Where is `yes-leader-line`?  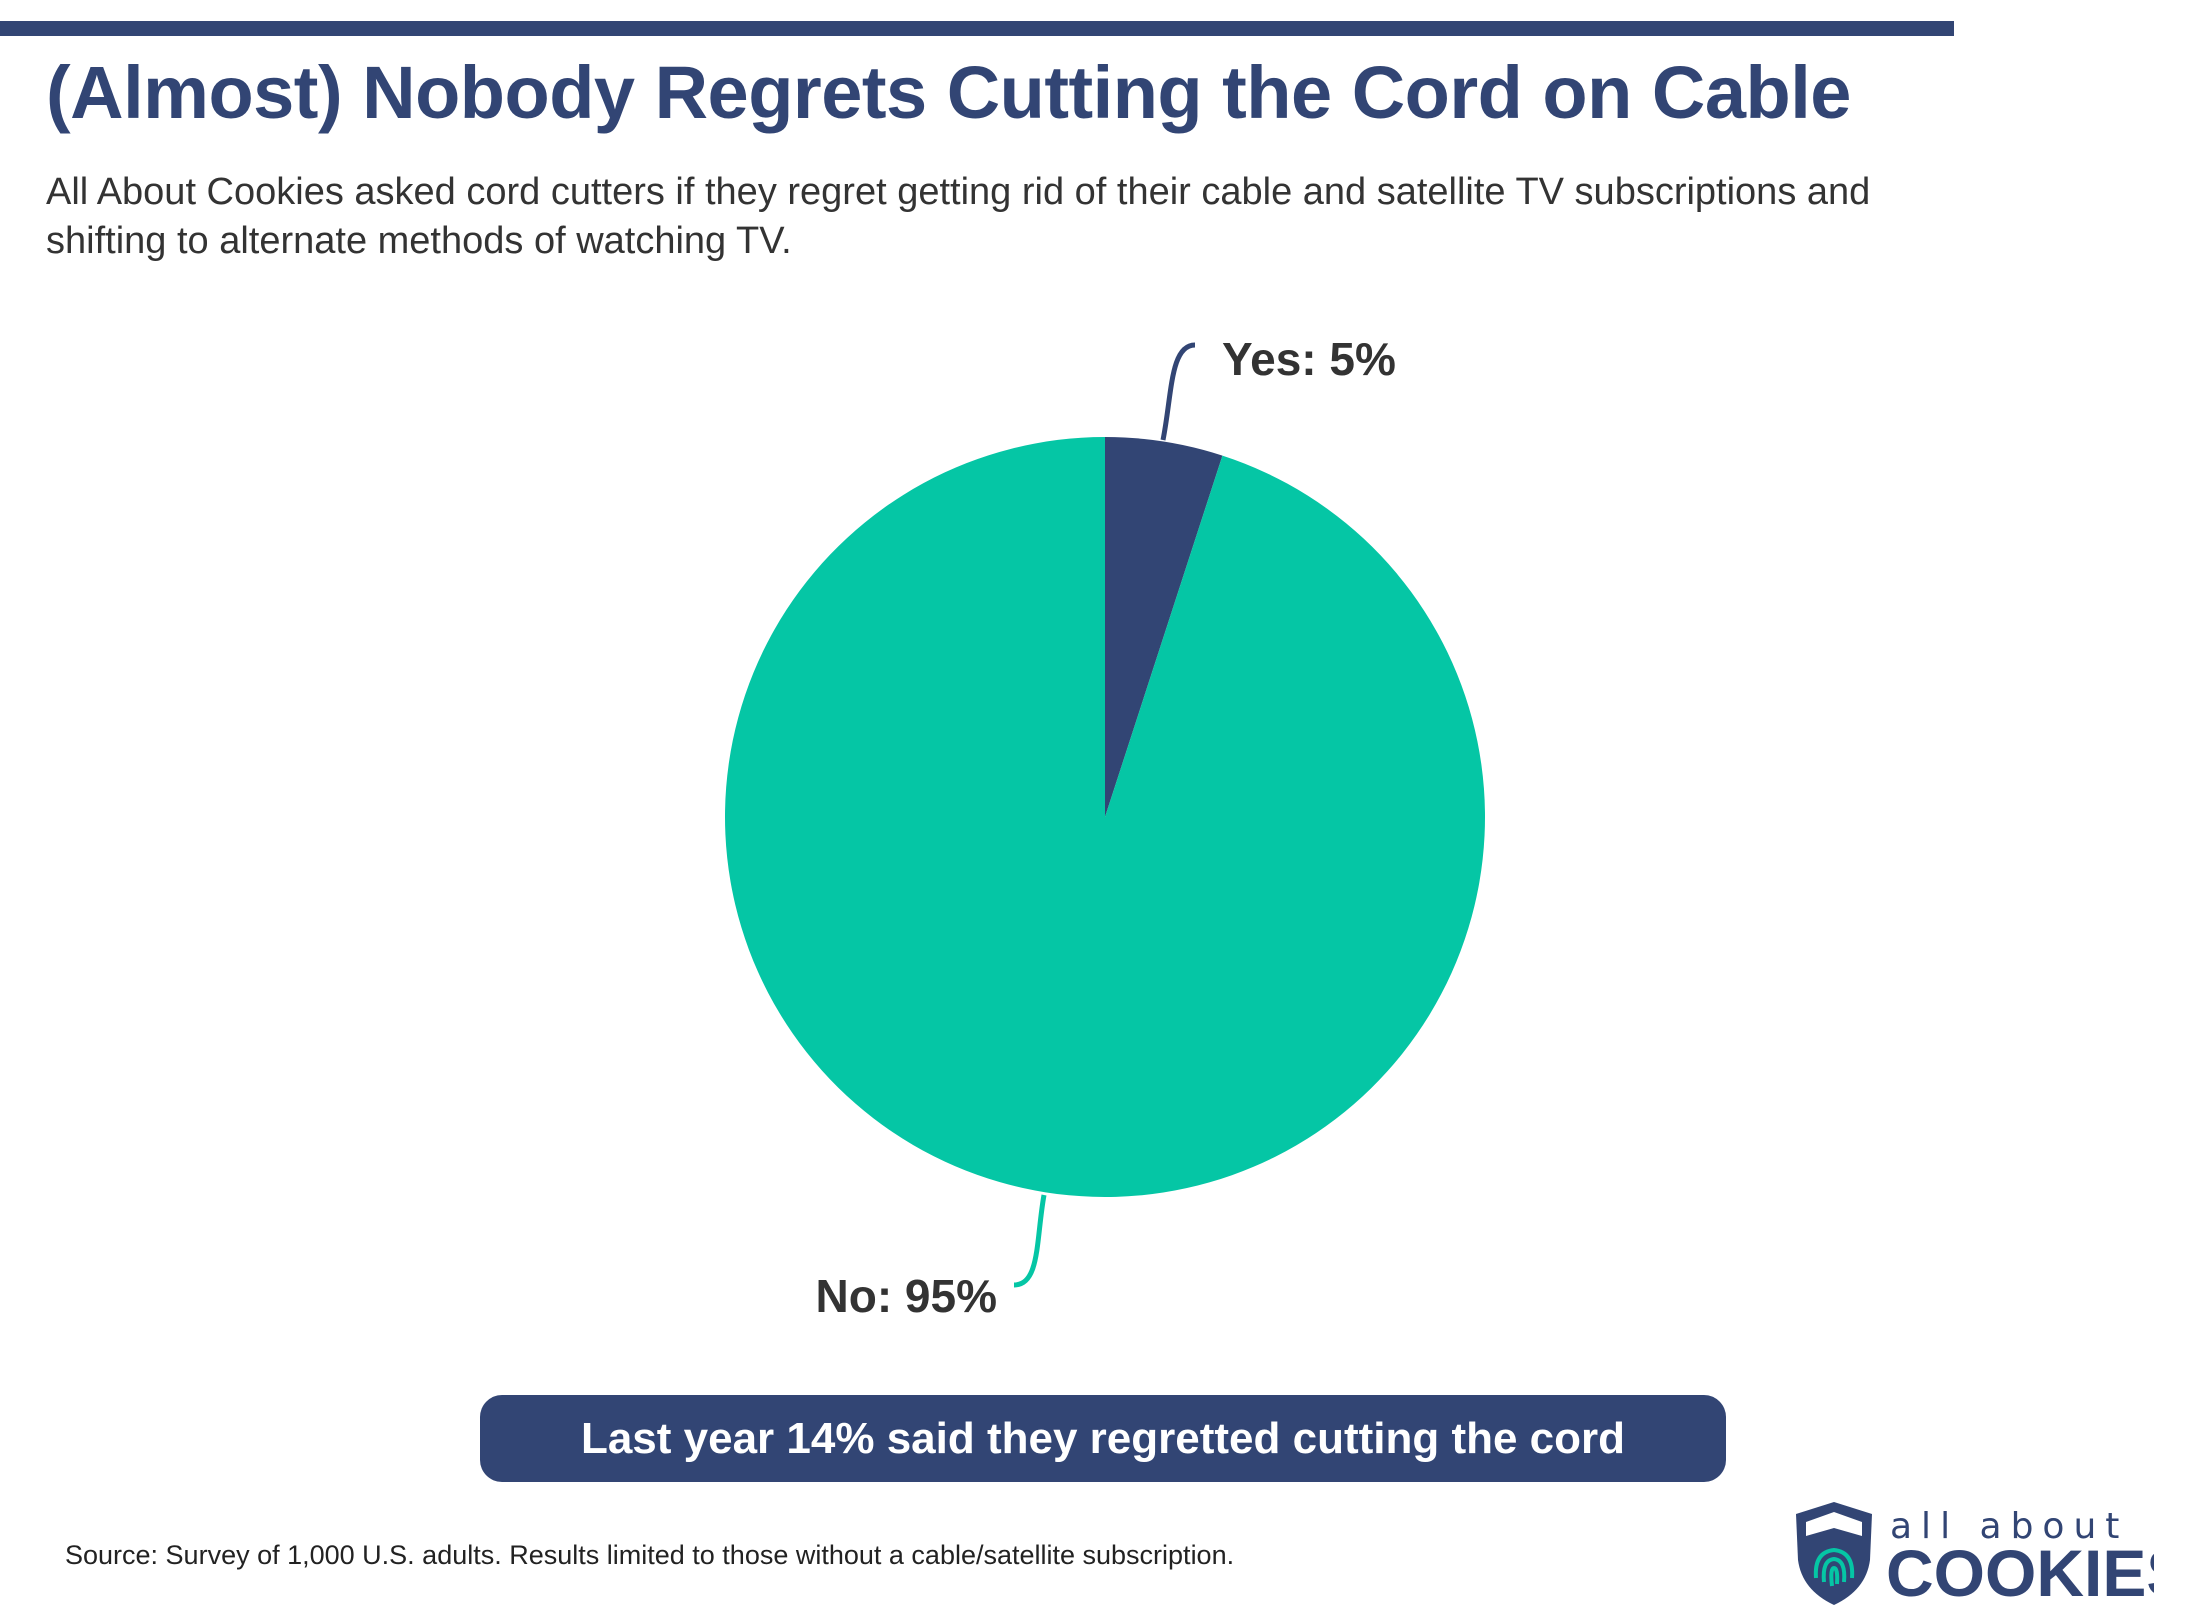 yes-leader-line is located at coordinates (1178, 391).